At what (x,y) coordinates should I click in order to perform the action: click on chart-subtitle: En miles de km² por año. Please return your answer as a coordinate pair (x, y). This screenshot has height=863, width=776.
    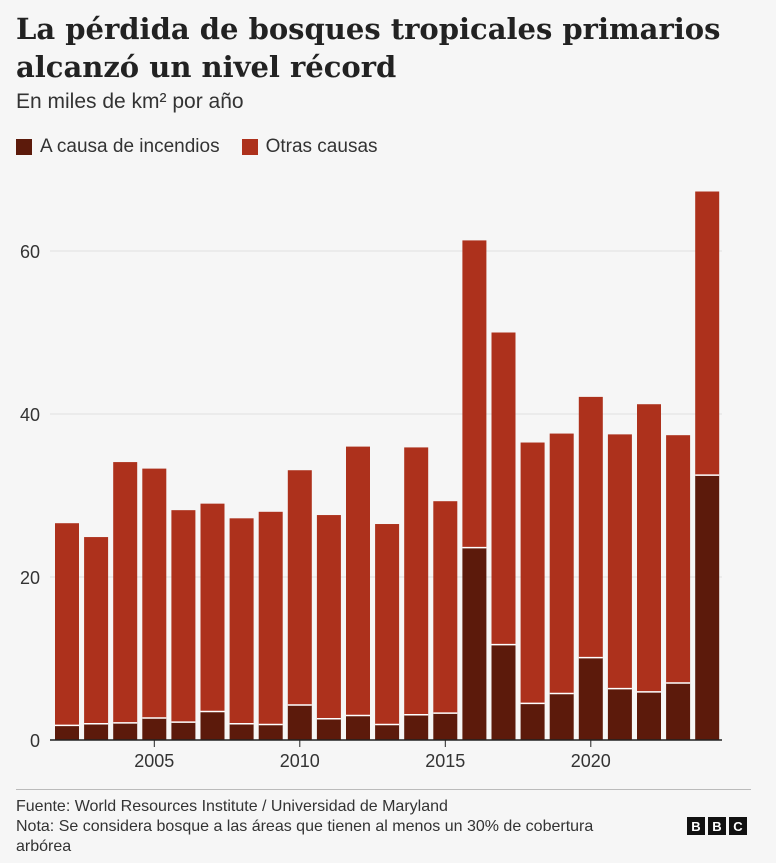
    Looking at the image, I should click on (130, 101).